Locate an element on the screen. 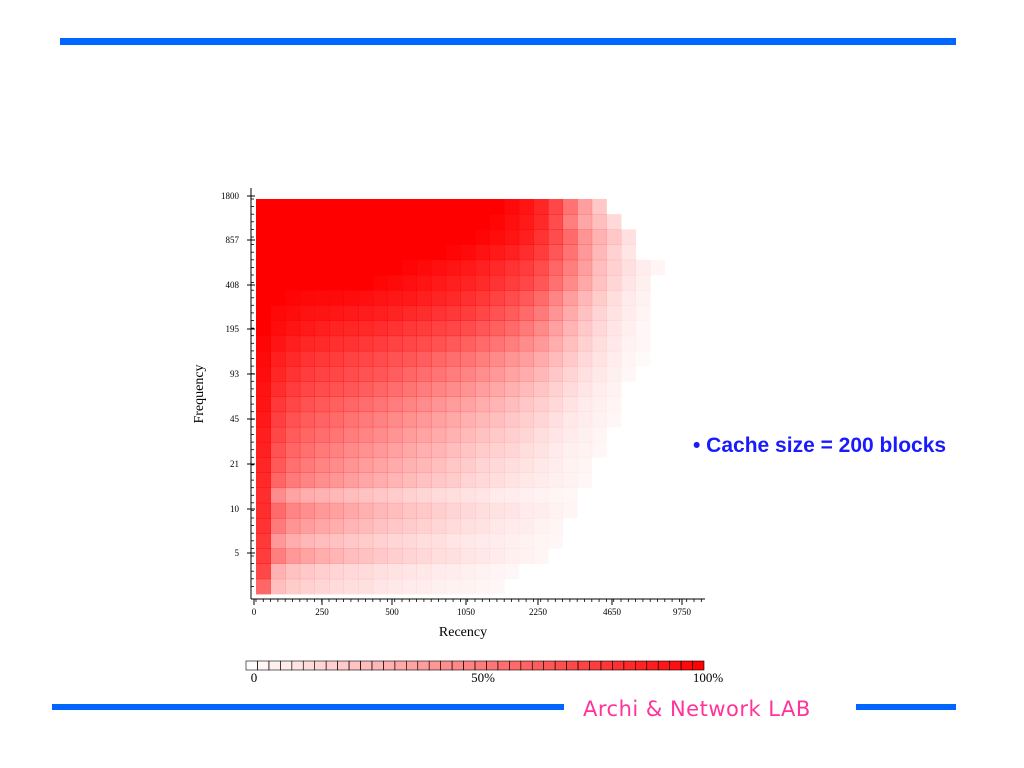 This screenshot has height=768, width=1024. y-tick-label: 195 is located at coordinates (233, 329).